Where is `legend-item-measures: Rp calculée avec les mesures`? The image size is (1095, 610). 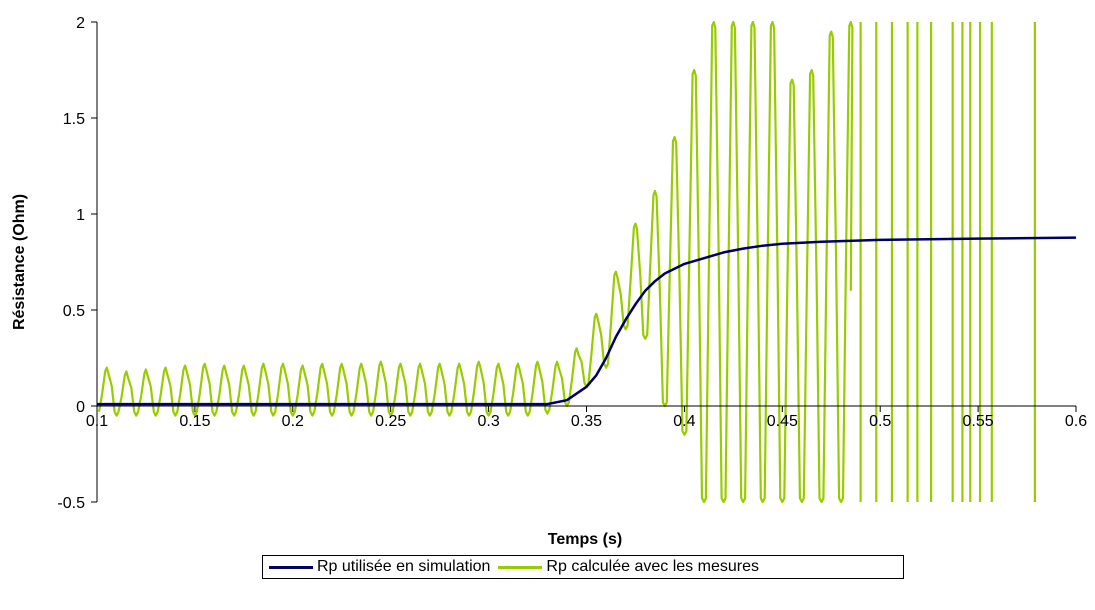 legend-item-measures: Rp calculée avec les mesures is located at coordinates (628, 567).